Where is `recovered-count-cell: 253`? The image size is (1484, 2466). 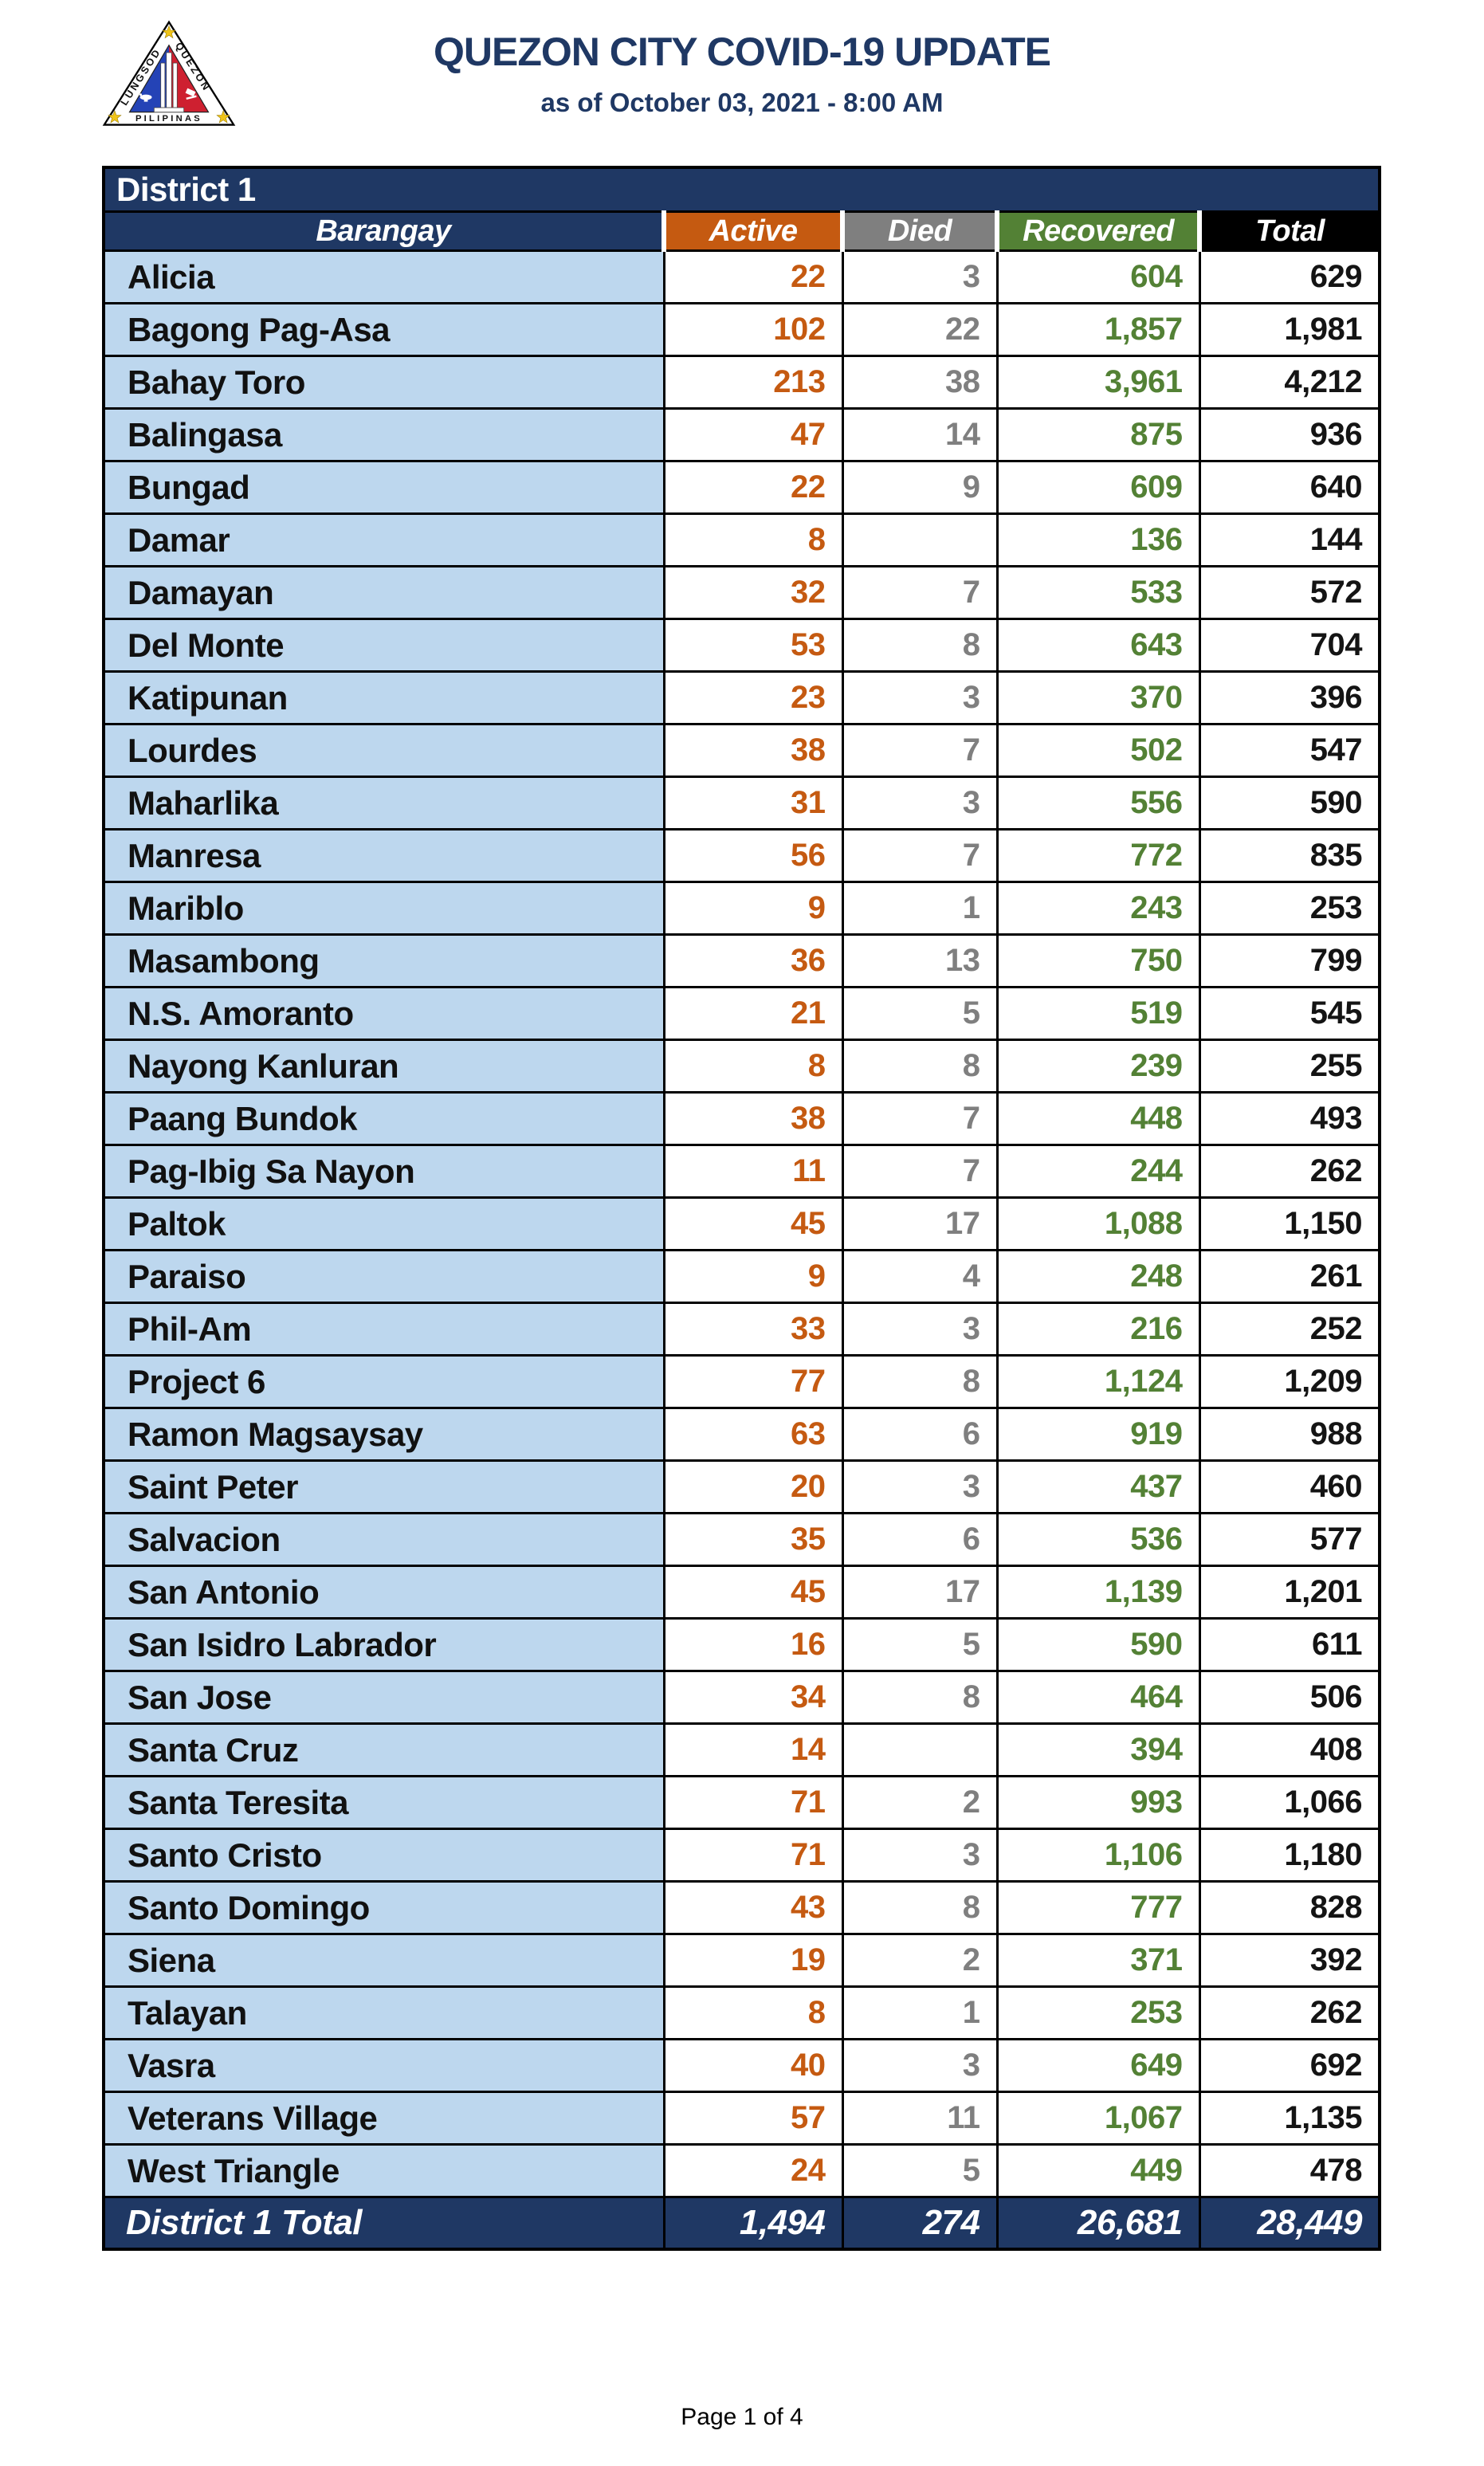 recovered-count-cell: 253 is located at coordinates (1098, 2013).